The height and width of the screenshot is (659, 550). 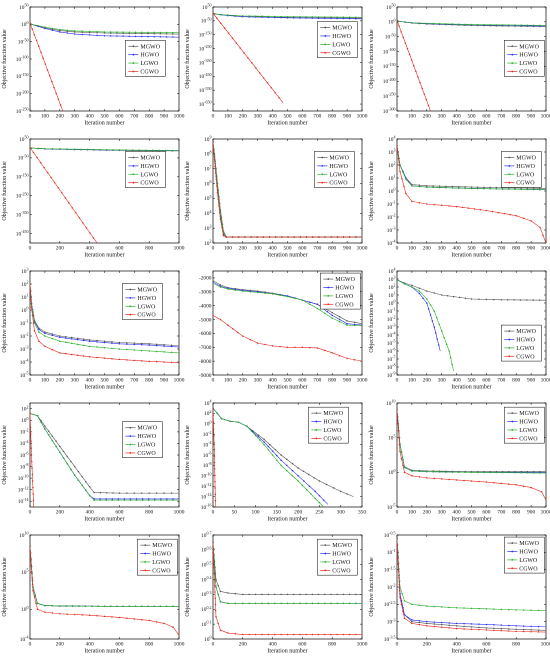 I want to click on legend-marker-lgwo, so click(x=509, y=174).